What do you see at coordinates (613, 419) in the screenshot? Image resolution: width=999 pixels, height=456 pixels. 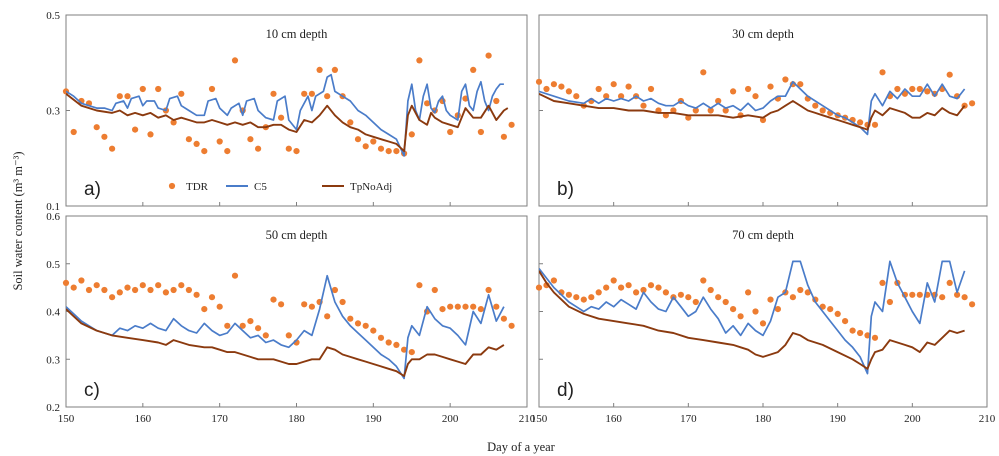 I see `x-tick-label: 160` at bounding box center [613, 419].